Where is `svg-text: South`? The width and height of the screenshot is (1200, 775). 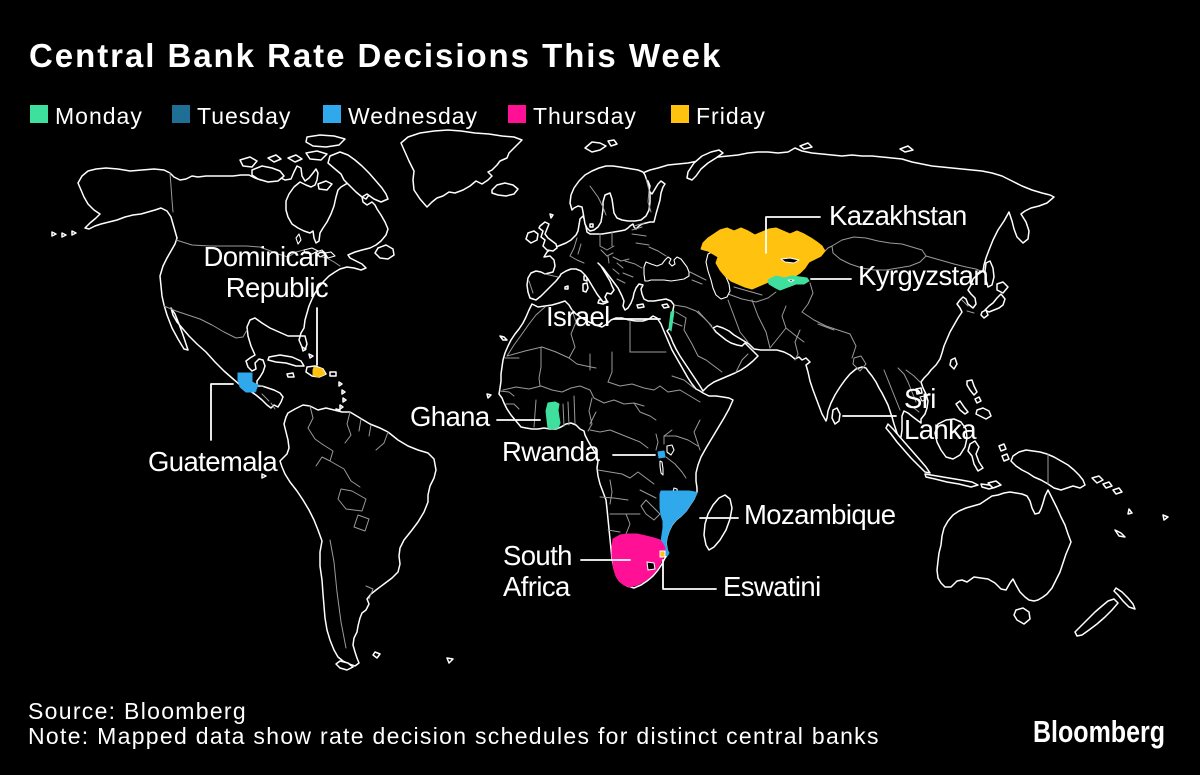
svg-text: South is located at coordinates (537, 555).